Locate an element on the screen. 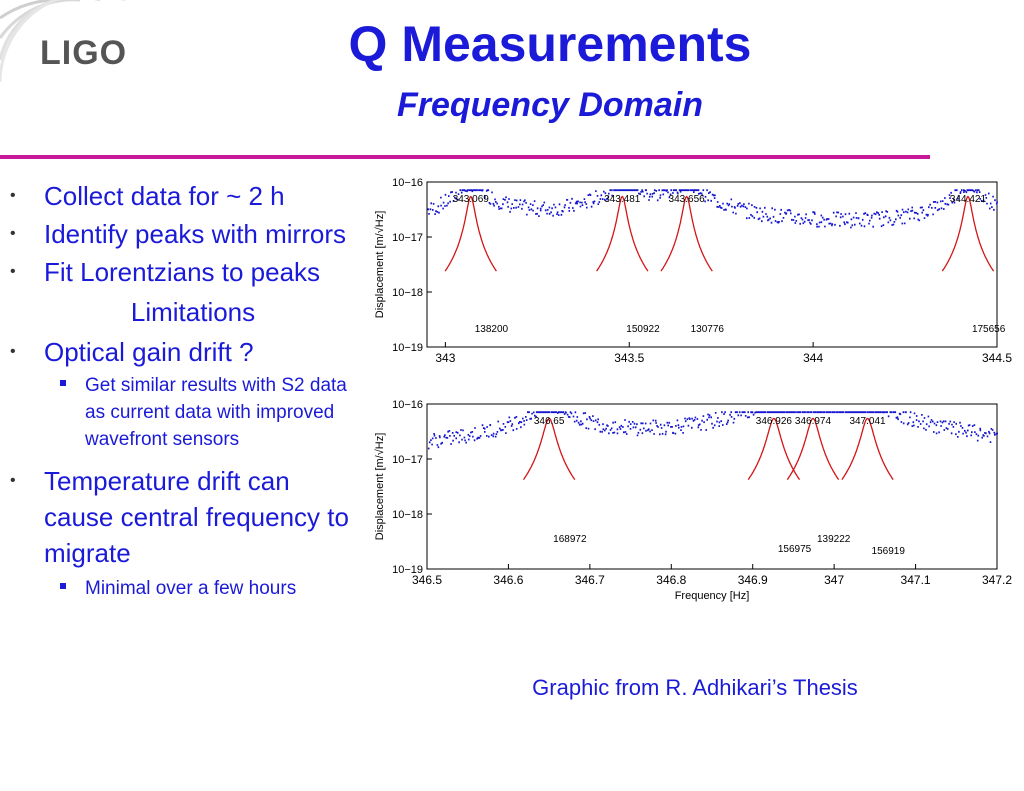 The height and width of the screenshot is (791, 1024). x-tick-label: 344 is located at coordinates (813, 358).